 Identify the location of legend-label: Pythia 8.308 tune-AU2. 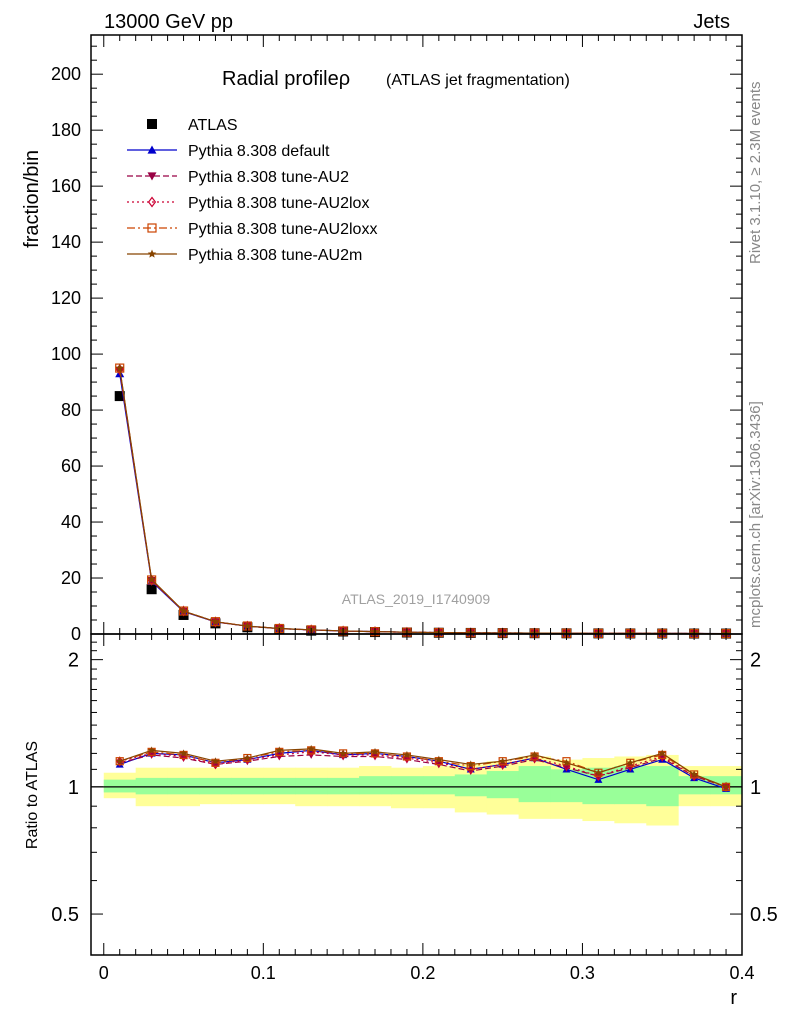
(268, 177).